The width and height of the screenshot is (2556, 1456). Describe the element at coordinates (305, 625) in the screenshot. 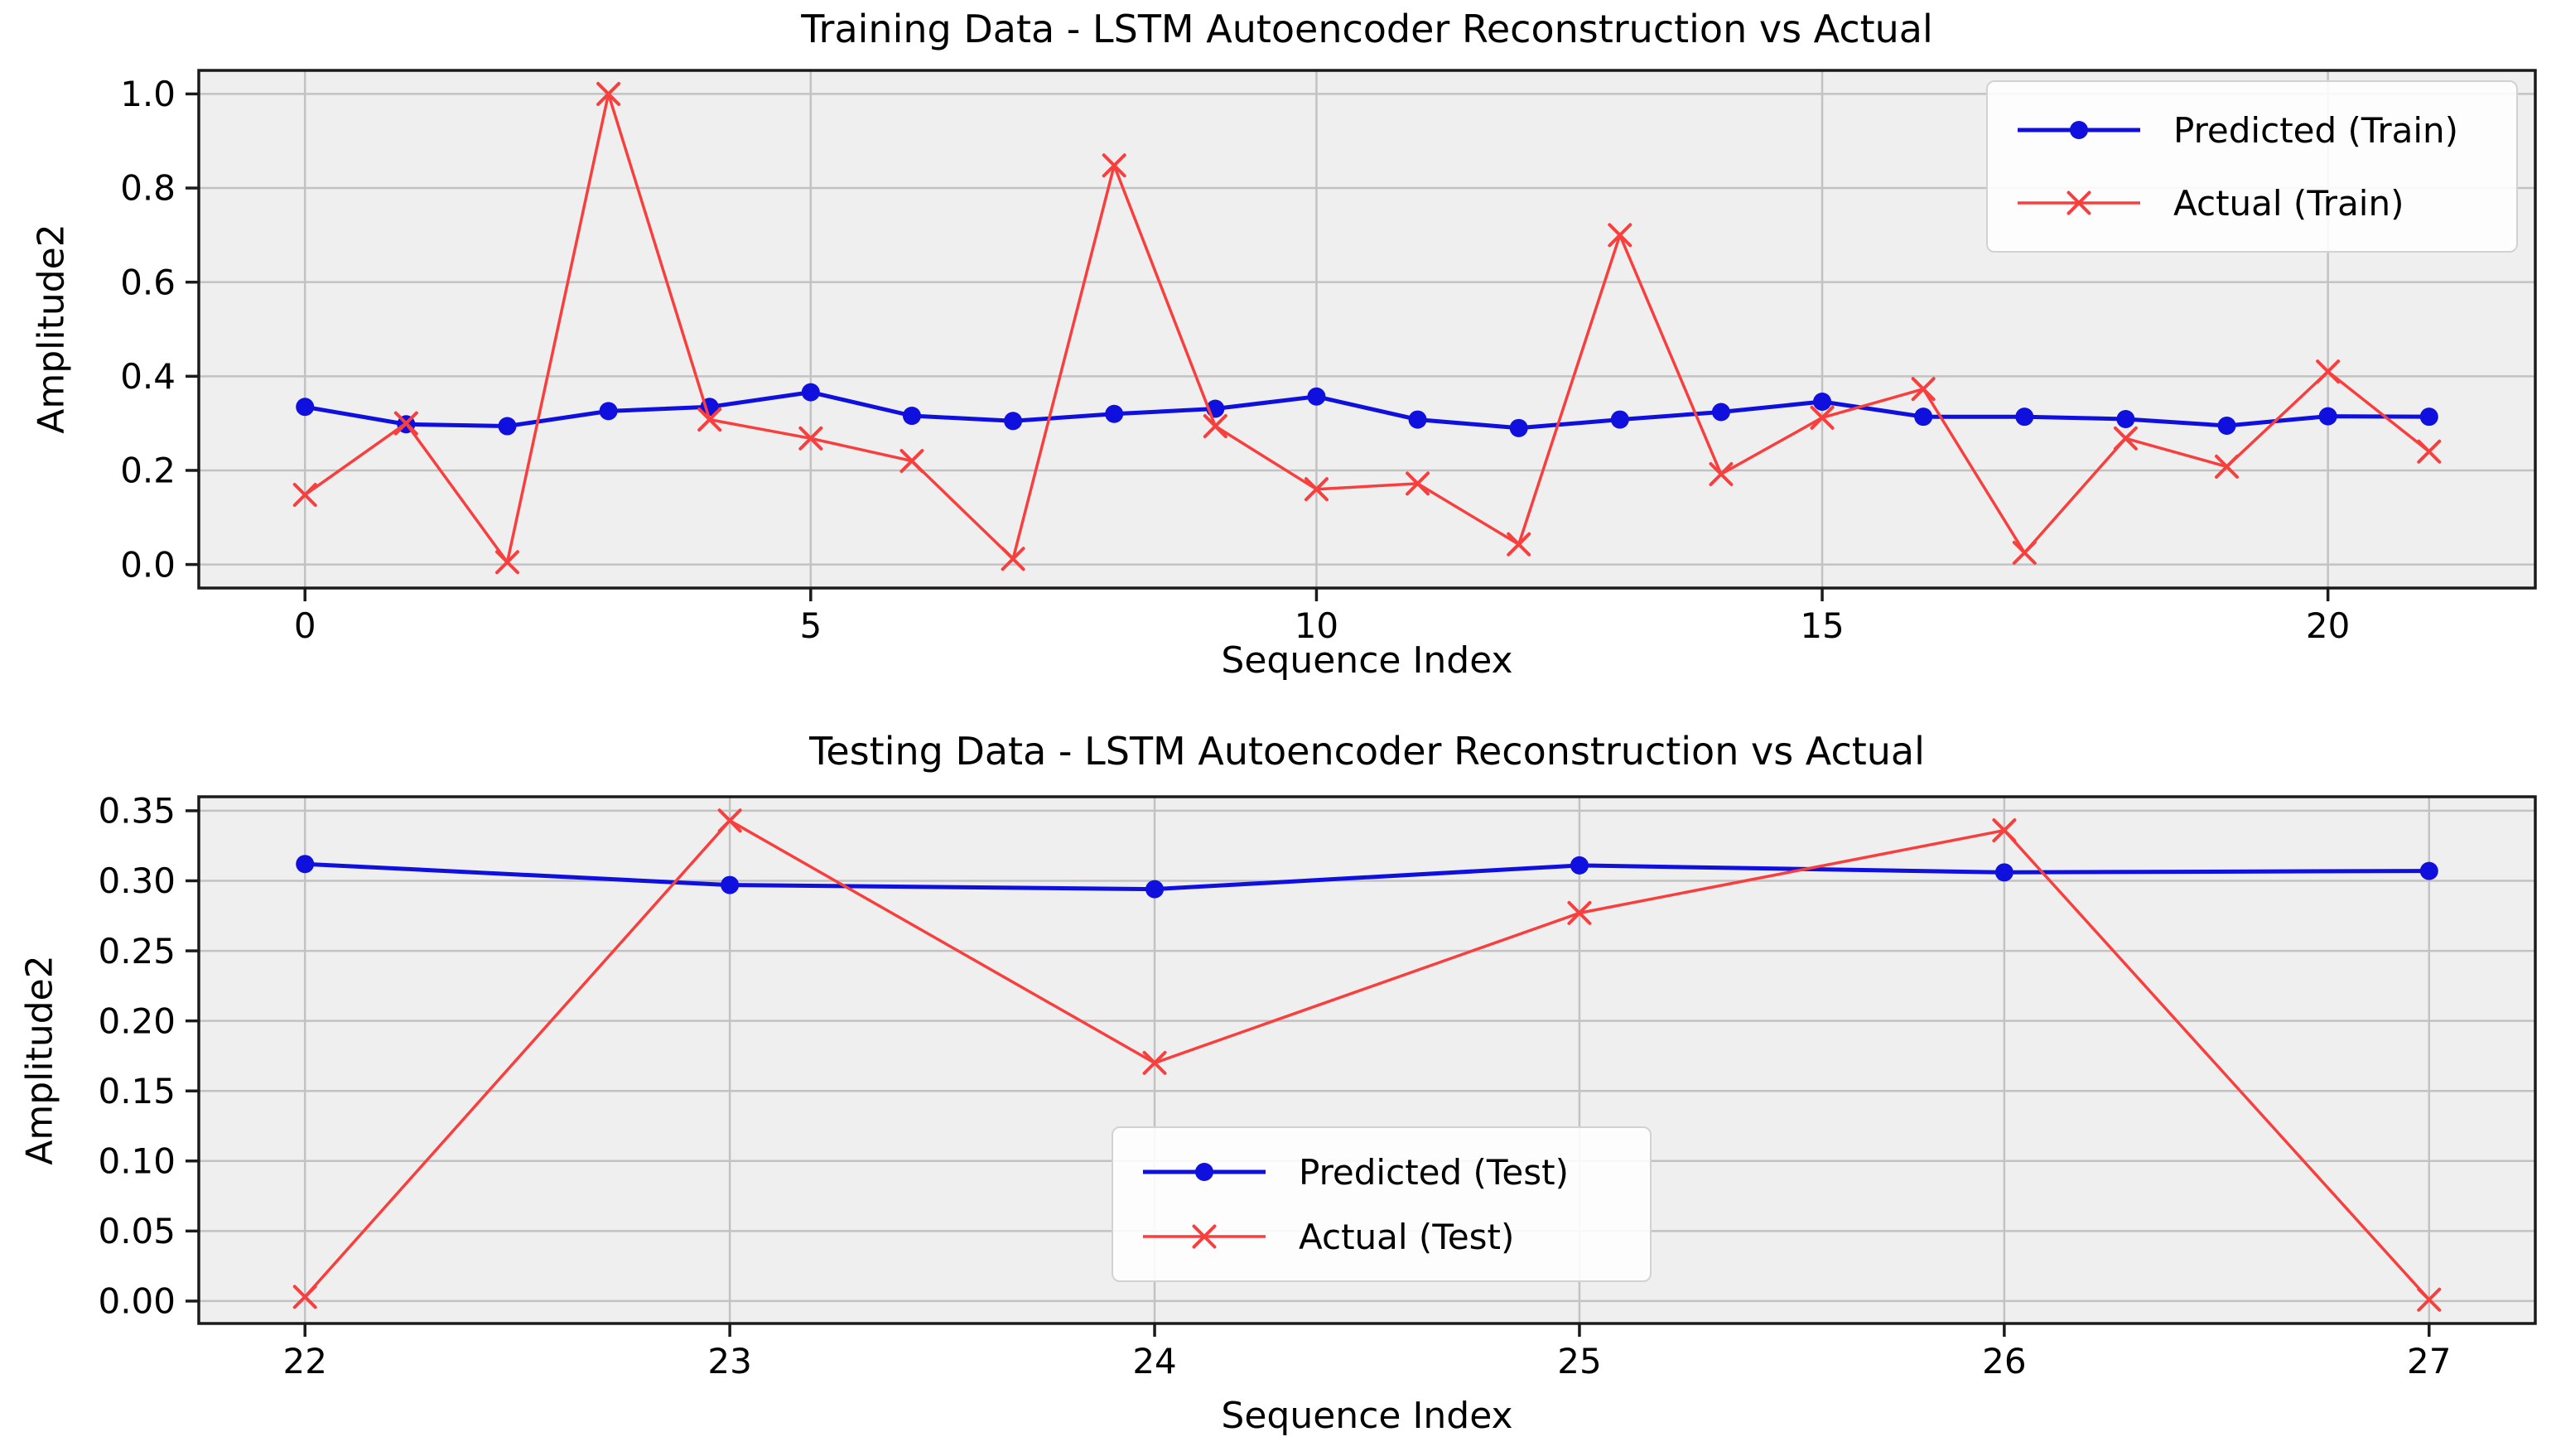

I see `x-tick-label: 0` at that location.